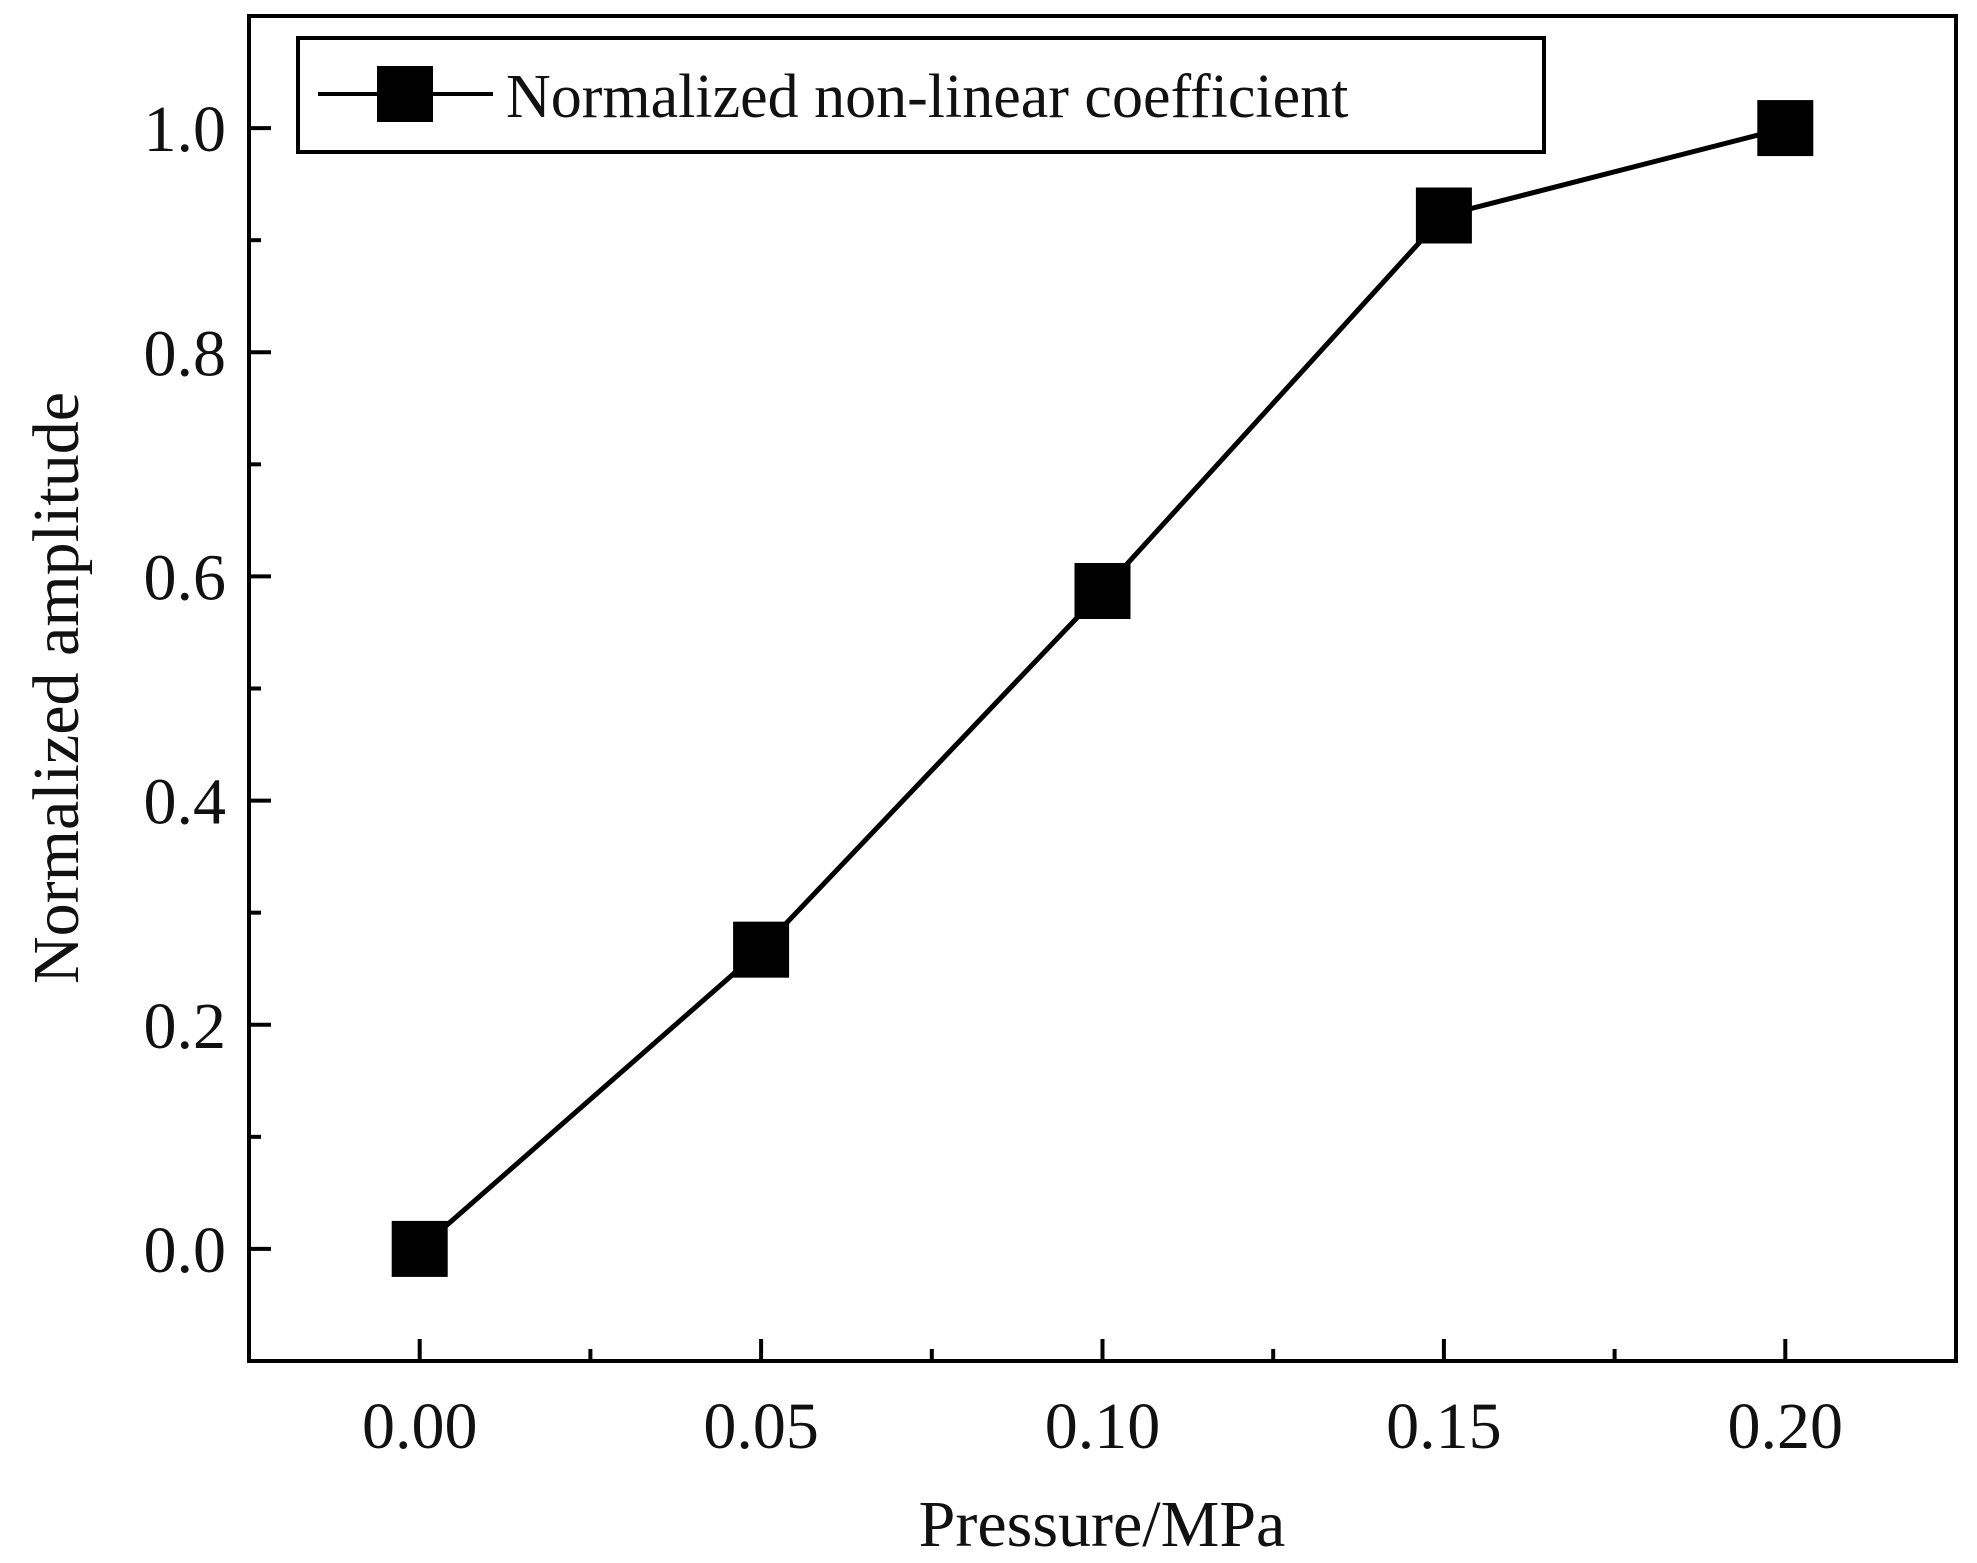  I want to click on x-tick-label: 0.00, so click(420, 1426).